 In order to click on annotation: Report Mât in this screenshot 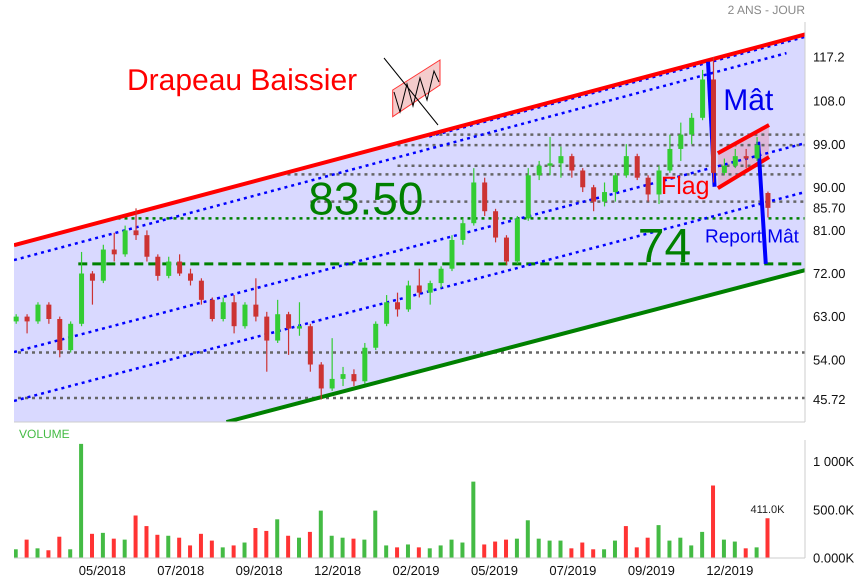, I will do `click(752, 237)`.